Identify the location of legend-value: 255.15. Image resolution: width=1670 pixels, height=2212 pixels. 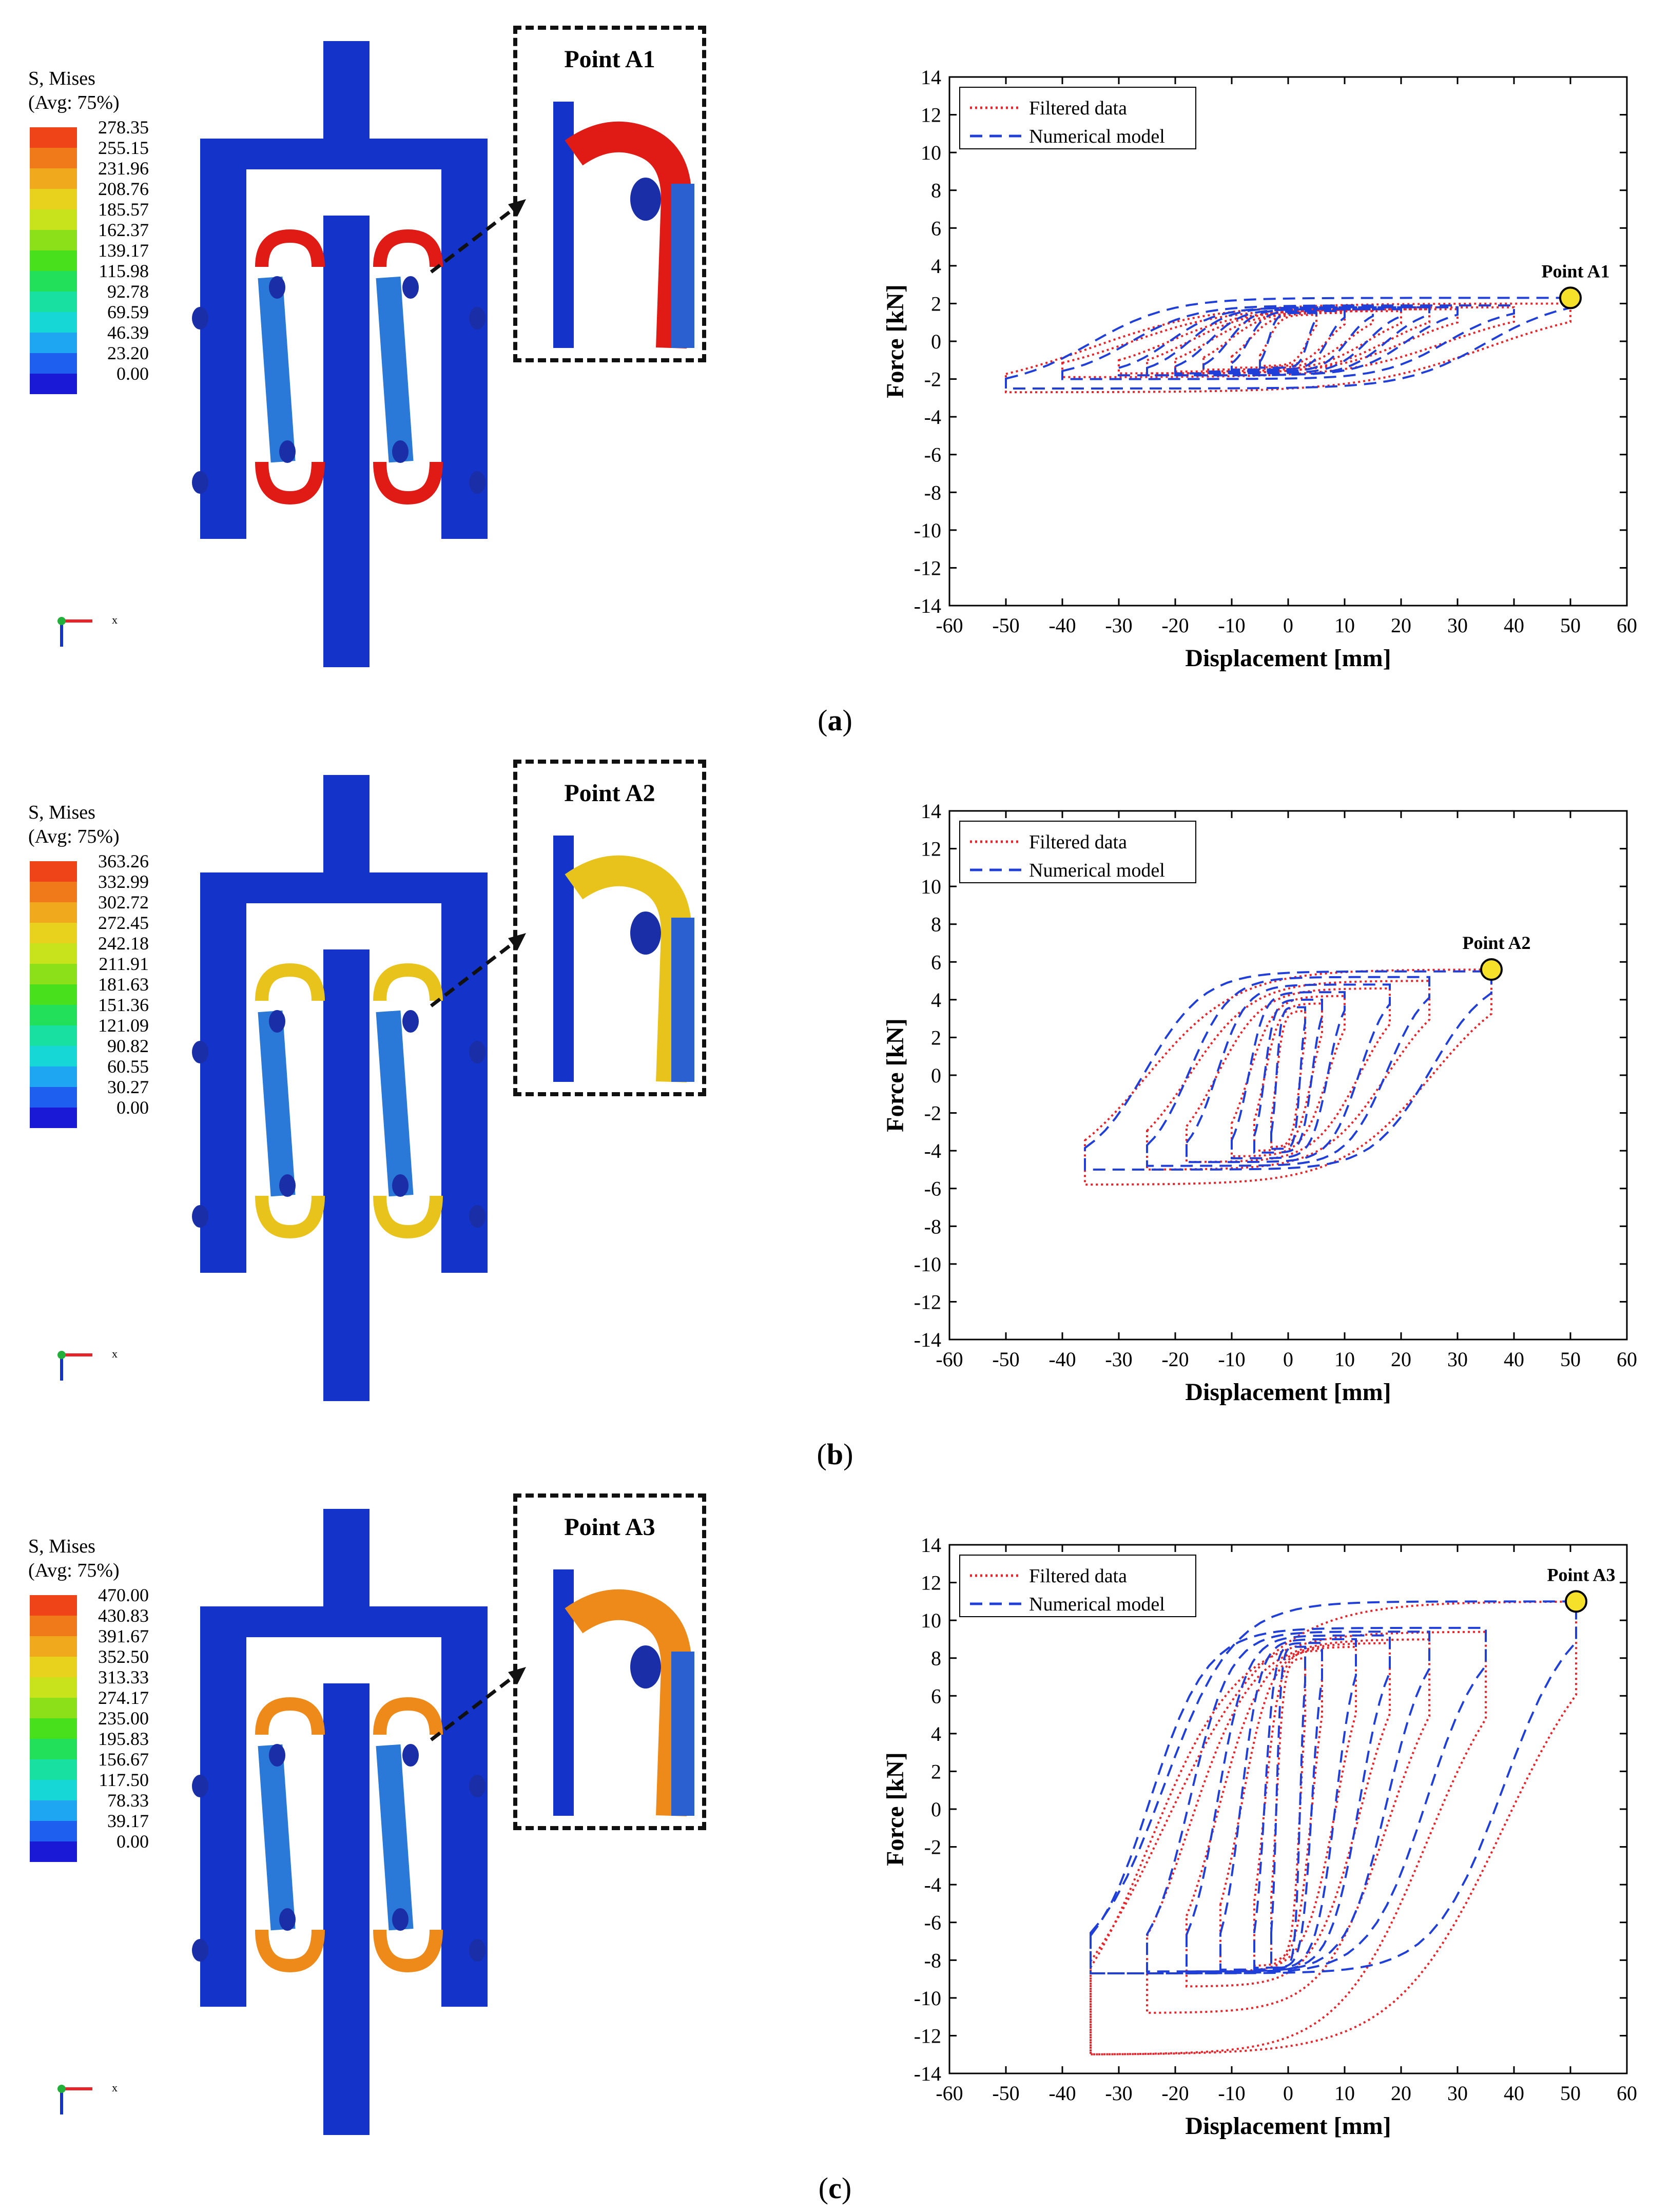
(124, 148).